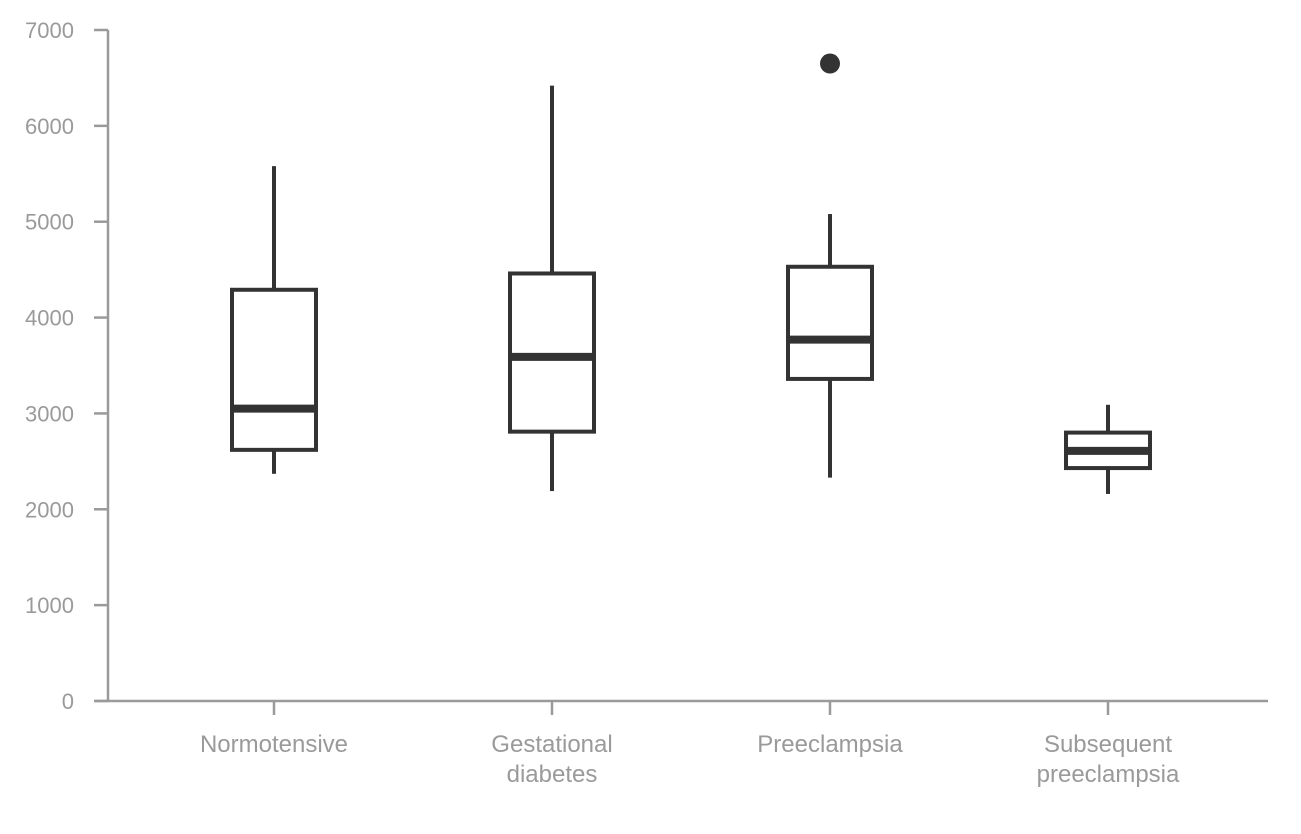 This screenshot has height=834, width=1301. What do you see at coordinates (68, 701) in the screenshot?
I see `y-tick-label: 0` at bounding box center [68, 701].